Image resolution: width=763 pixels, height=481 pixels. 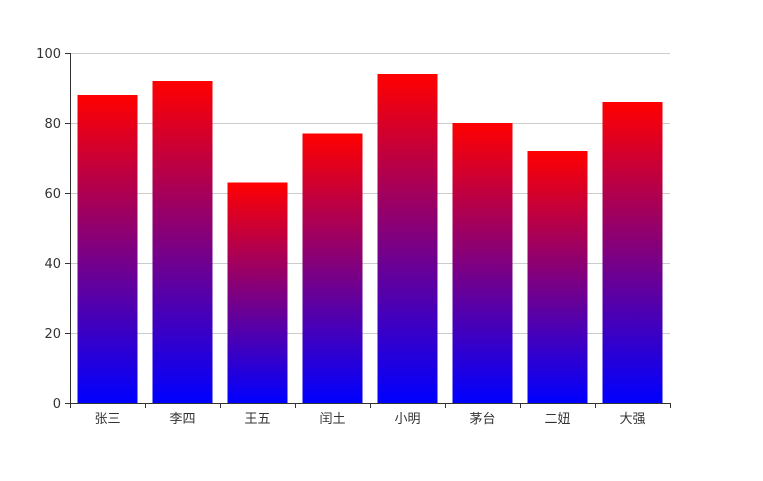 What do you see at coordinates (48, 54) in the screenshot?
I see `y-tick-label: 100` at bounding box center [48, 54].